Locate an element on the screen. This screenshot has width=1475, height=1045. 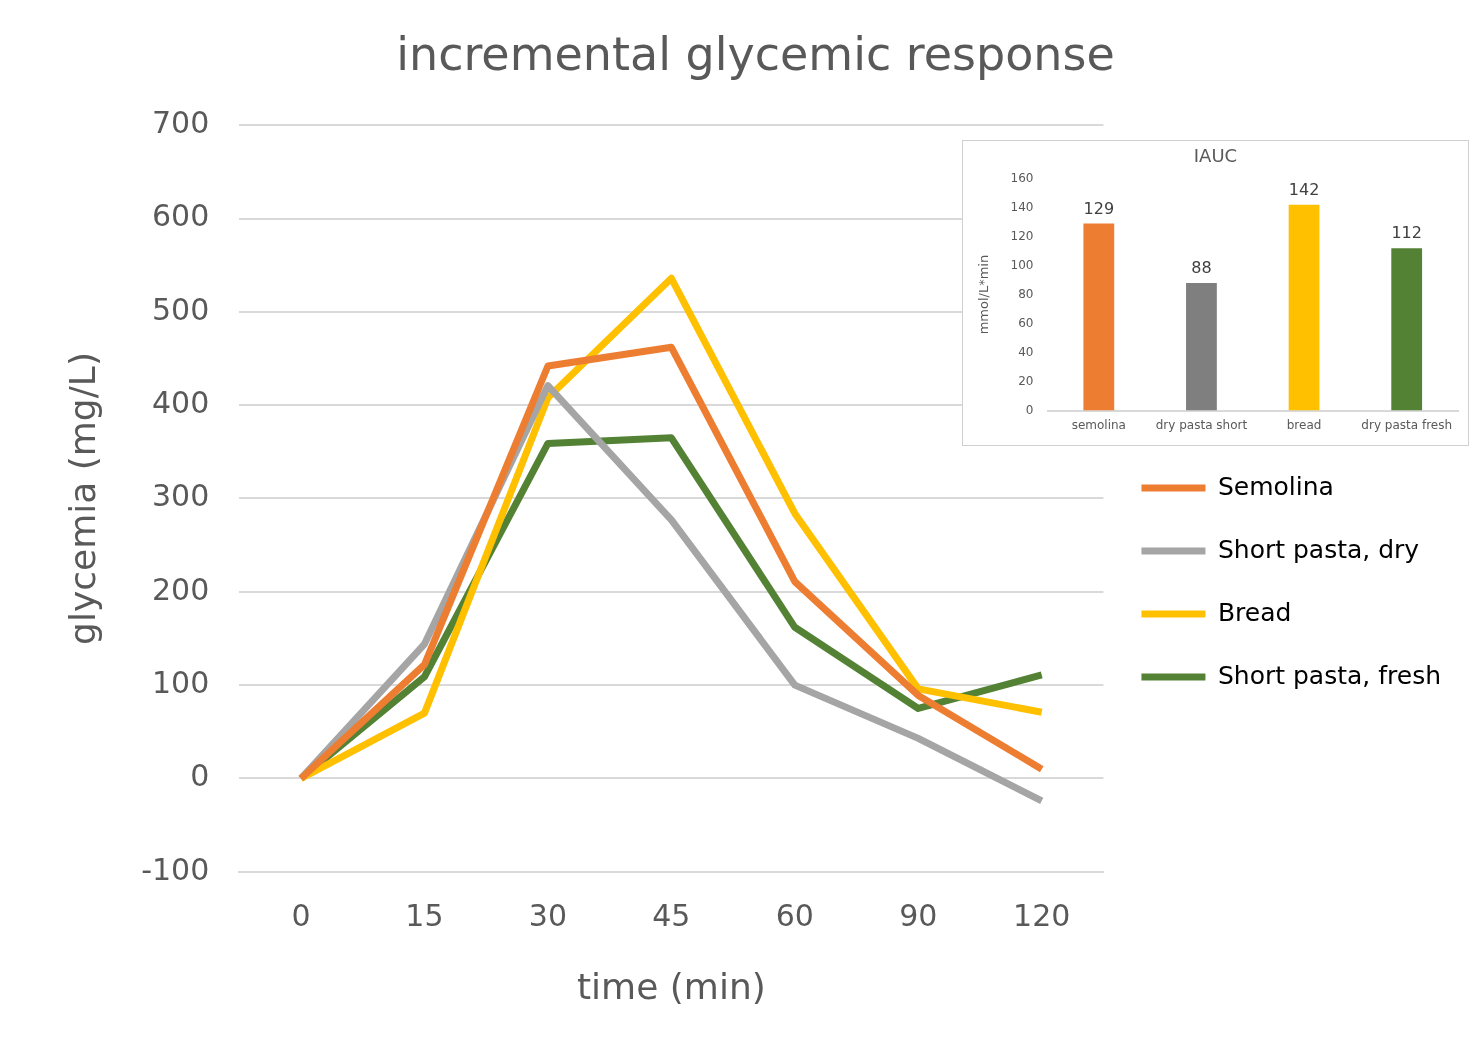
x-tick-label: dry pasta fresh is located at coordinates (1407, 424).